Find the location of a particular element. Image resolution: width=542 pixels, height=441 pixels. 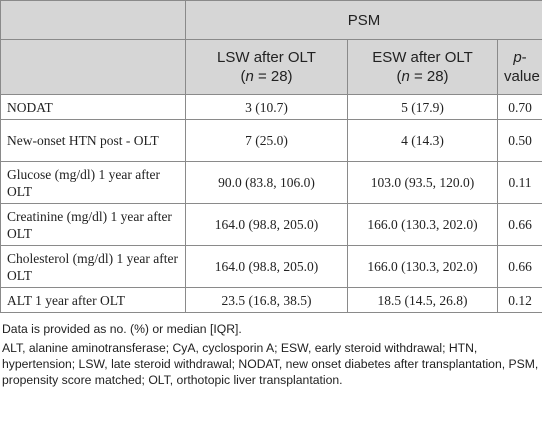

column-header: ESW after OLT (n = 28) is located at coordinates (422, 67).